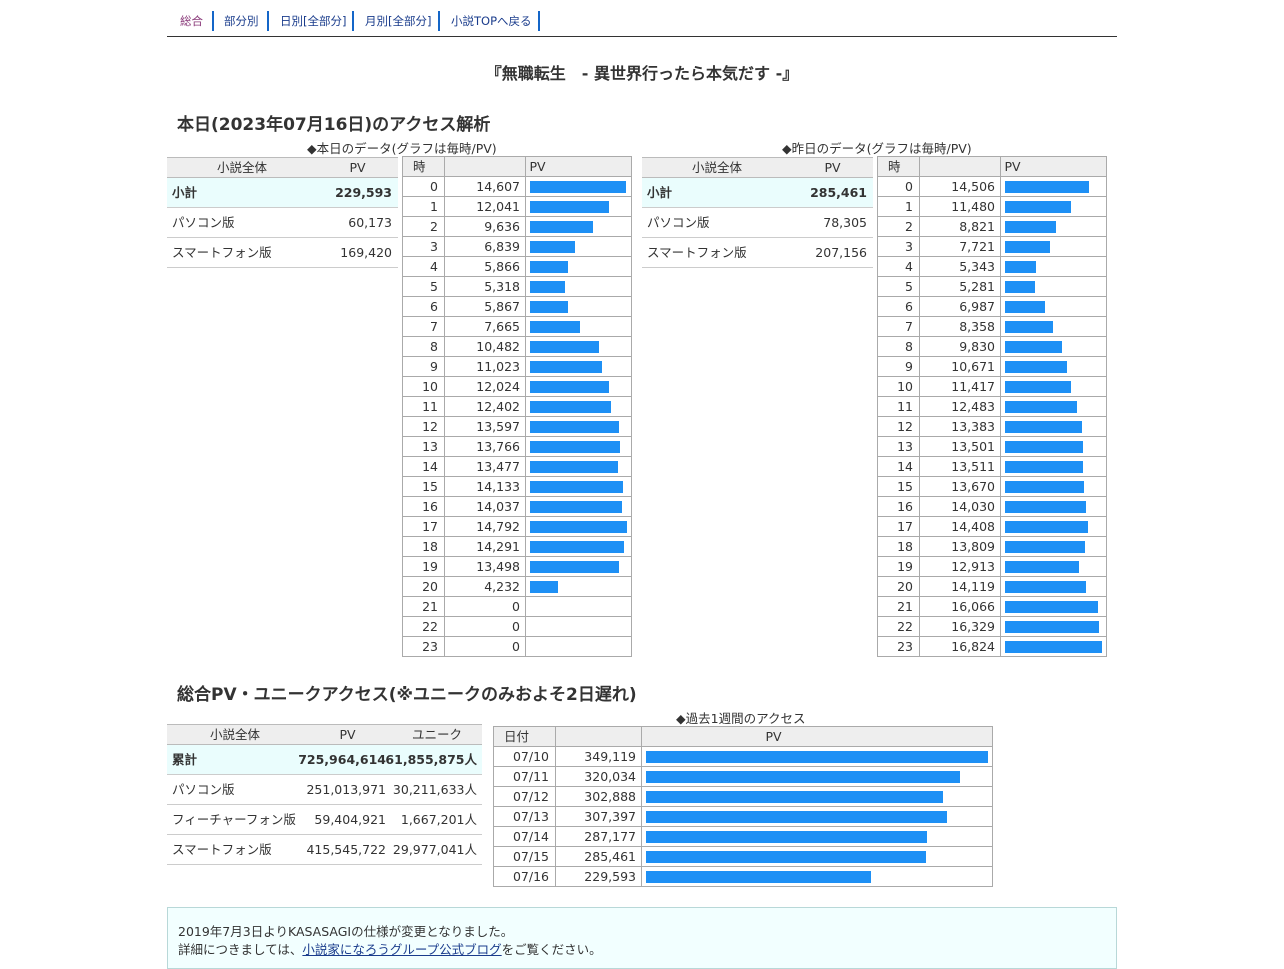 This screenshot has width=1284, height=969. I want to click on nav-total-link: 総合, so click(191, 21).